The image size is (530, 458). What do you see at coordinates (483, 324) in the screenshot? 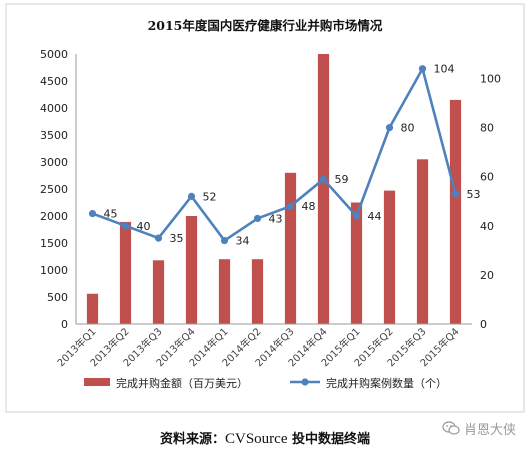
I see `right-axis-tick-label: 0` at bounding box center [483, 324].